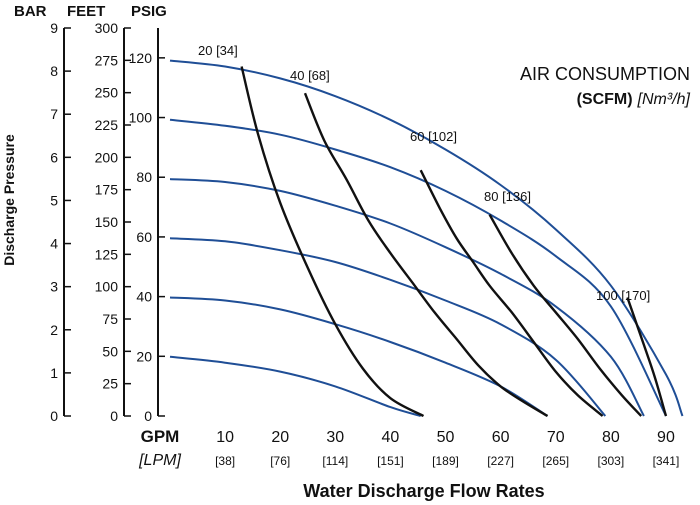  Describe the element at coordinates (54, 244) in the screenshot. I see `y-tick-label: 4` at that location.